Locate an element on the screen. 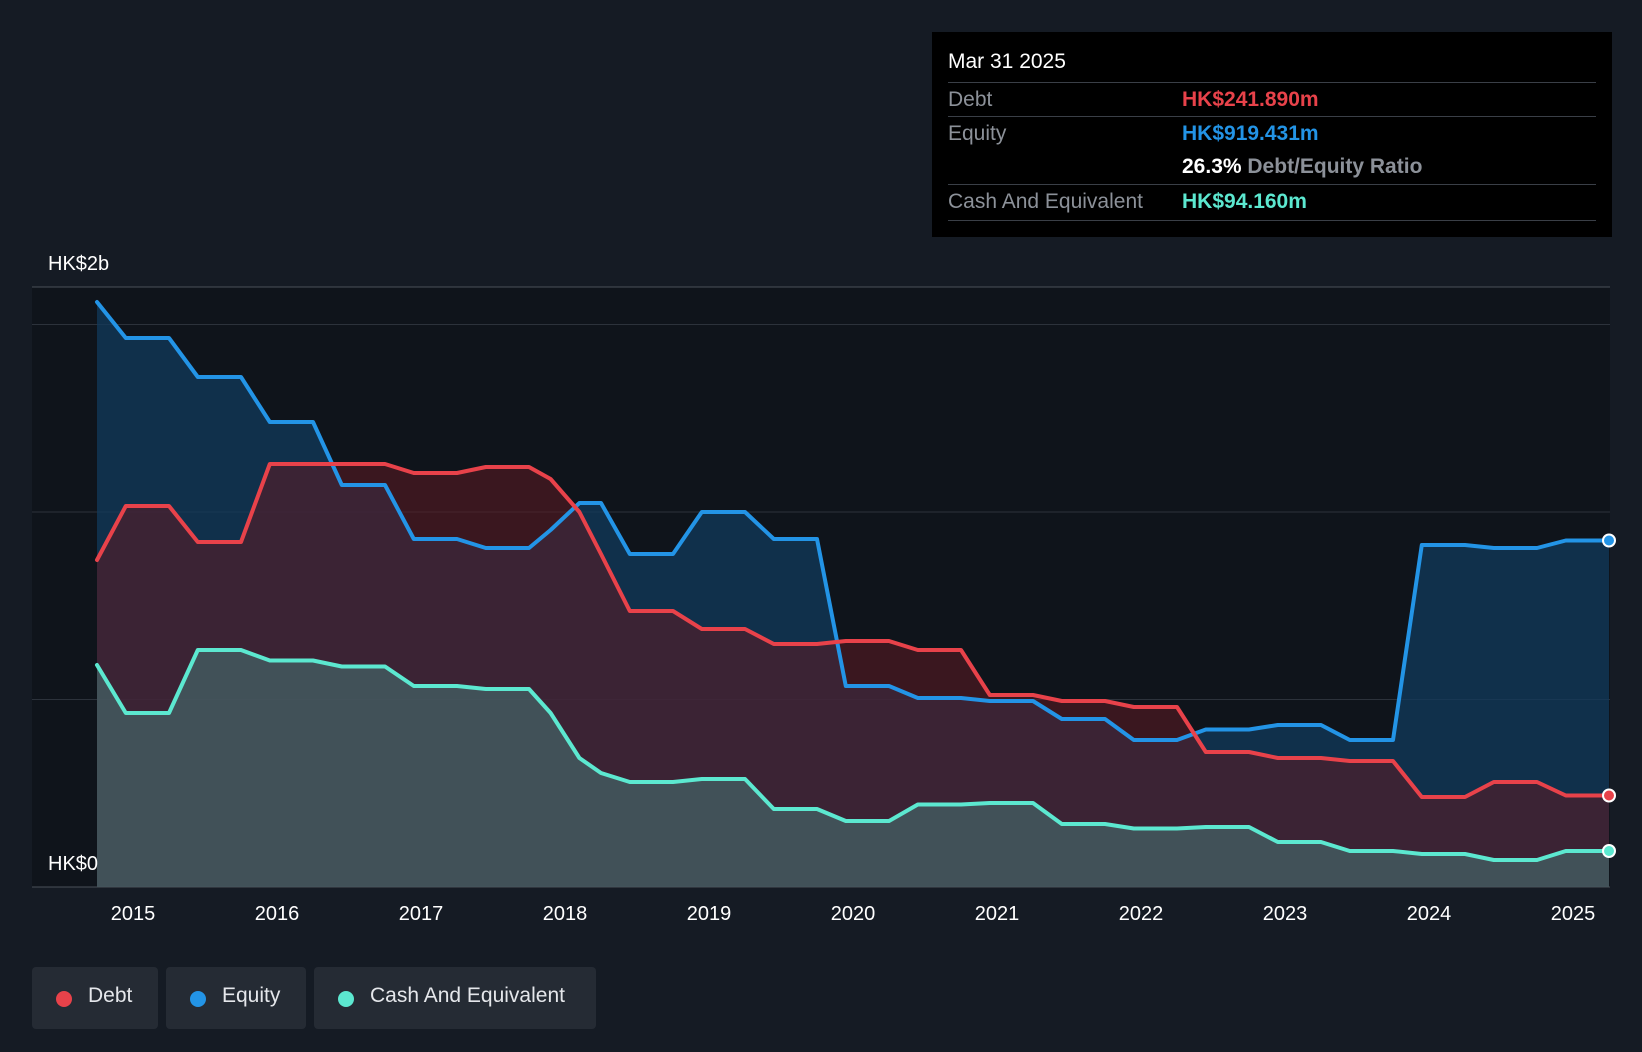  legend-item-equity: Equity is located at coordinates (236, 998).